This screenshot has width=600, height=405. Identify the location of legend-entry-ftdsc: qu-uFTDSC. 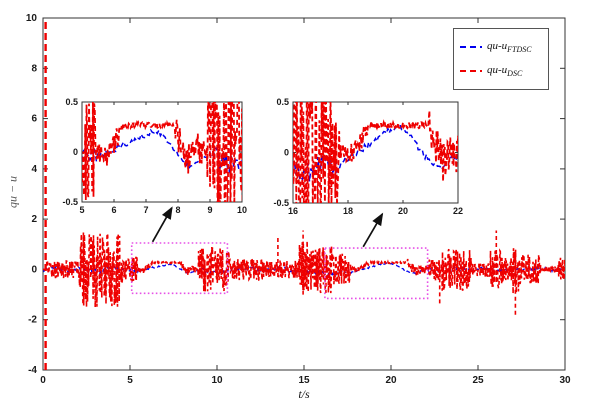
(501, 47).